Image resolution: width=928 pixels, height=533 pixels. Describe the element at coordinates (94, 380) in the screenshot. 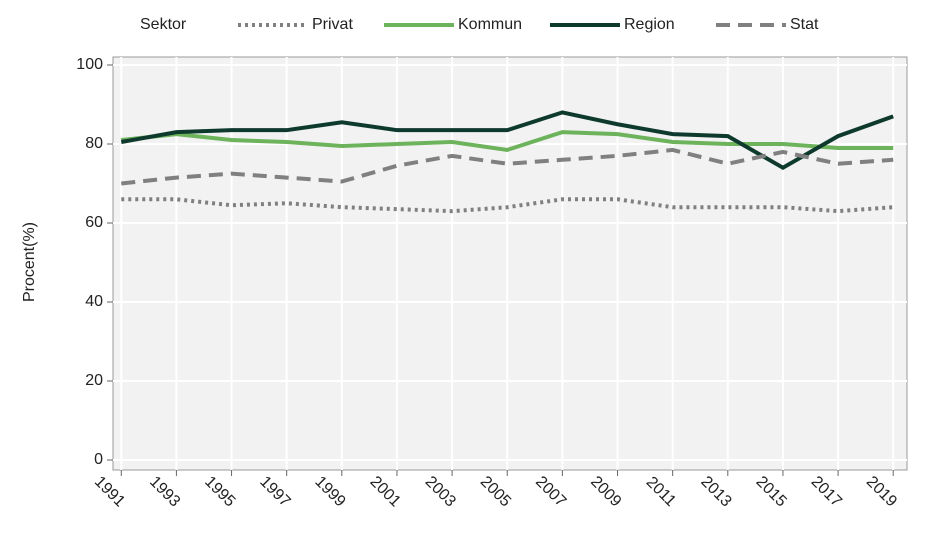

I see `y-tick-label: 20` at that location.